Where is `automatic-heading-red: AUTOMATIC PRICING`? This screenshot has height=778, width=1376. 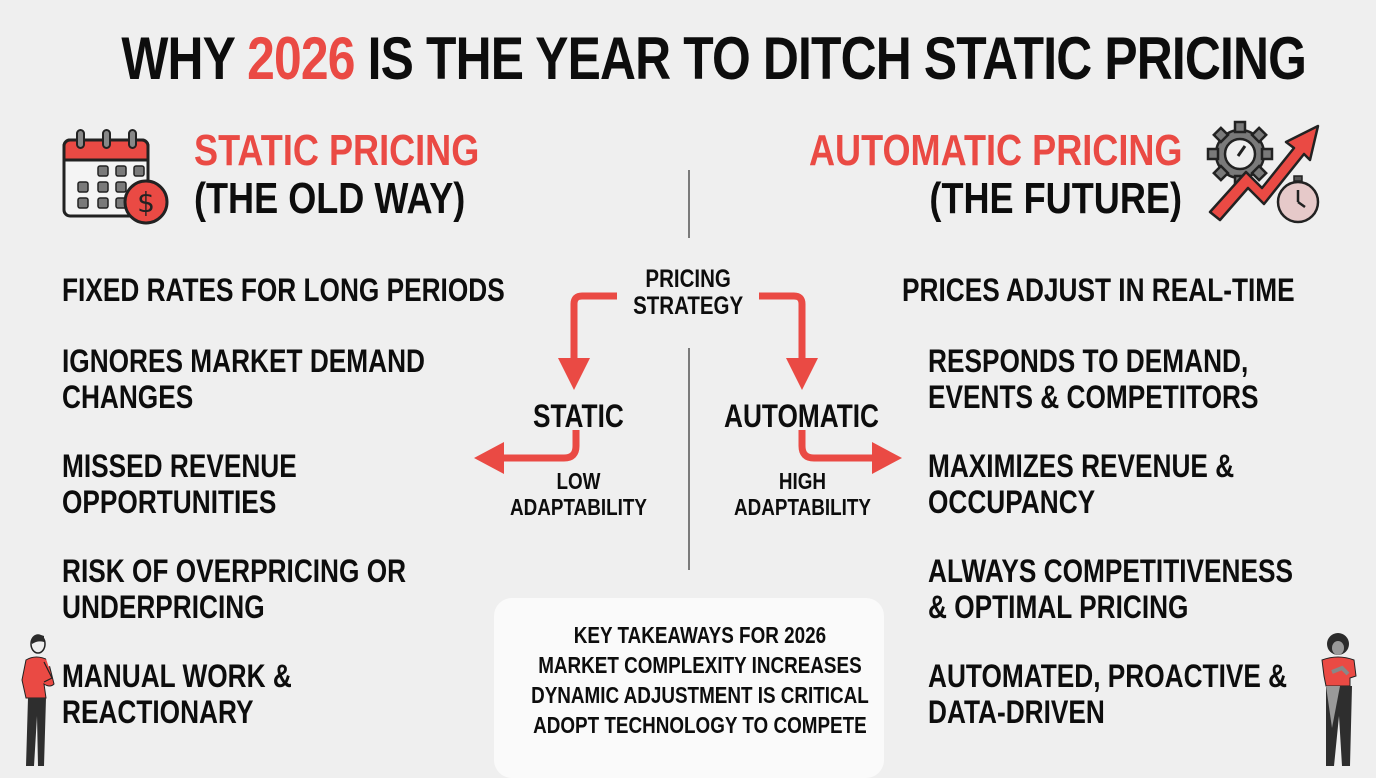
automatic-heading-red: AUTOMATIC PRICING is located at coordinates (995, 150).